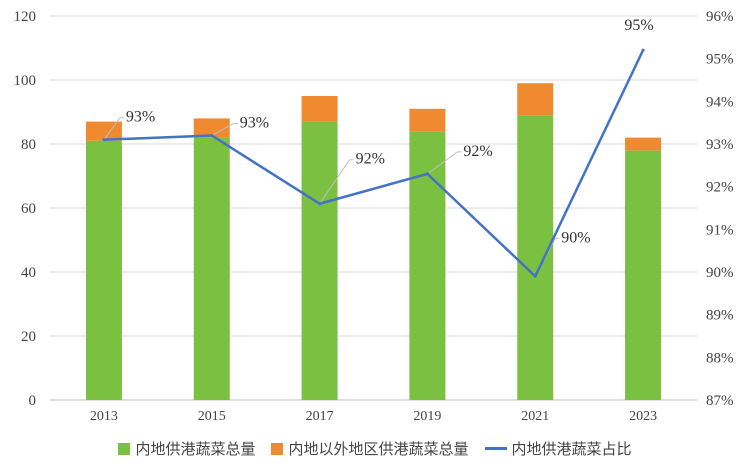 This screenshot has width=750, height=475. What do you see at coordinates (104, 416) in the screenshot?
I see `x-tick-label: 2013` at bounding box center [104, 416].